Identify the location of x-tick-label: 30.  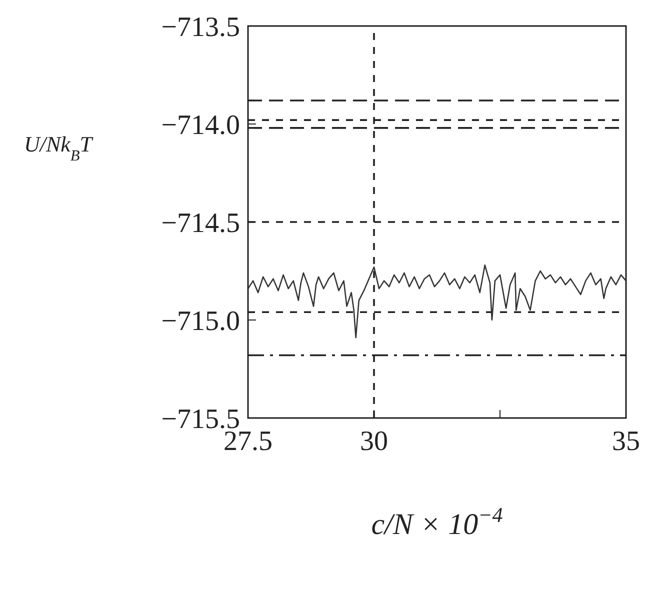
(374, 441).